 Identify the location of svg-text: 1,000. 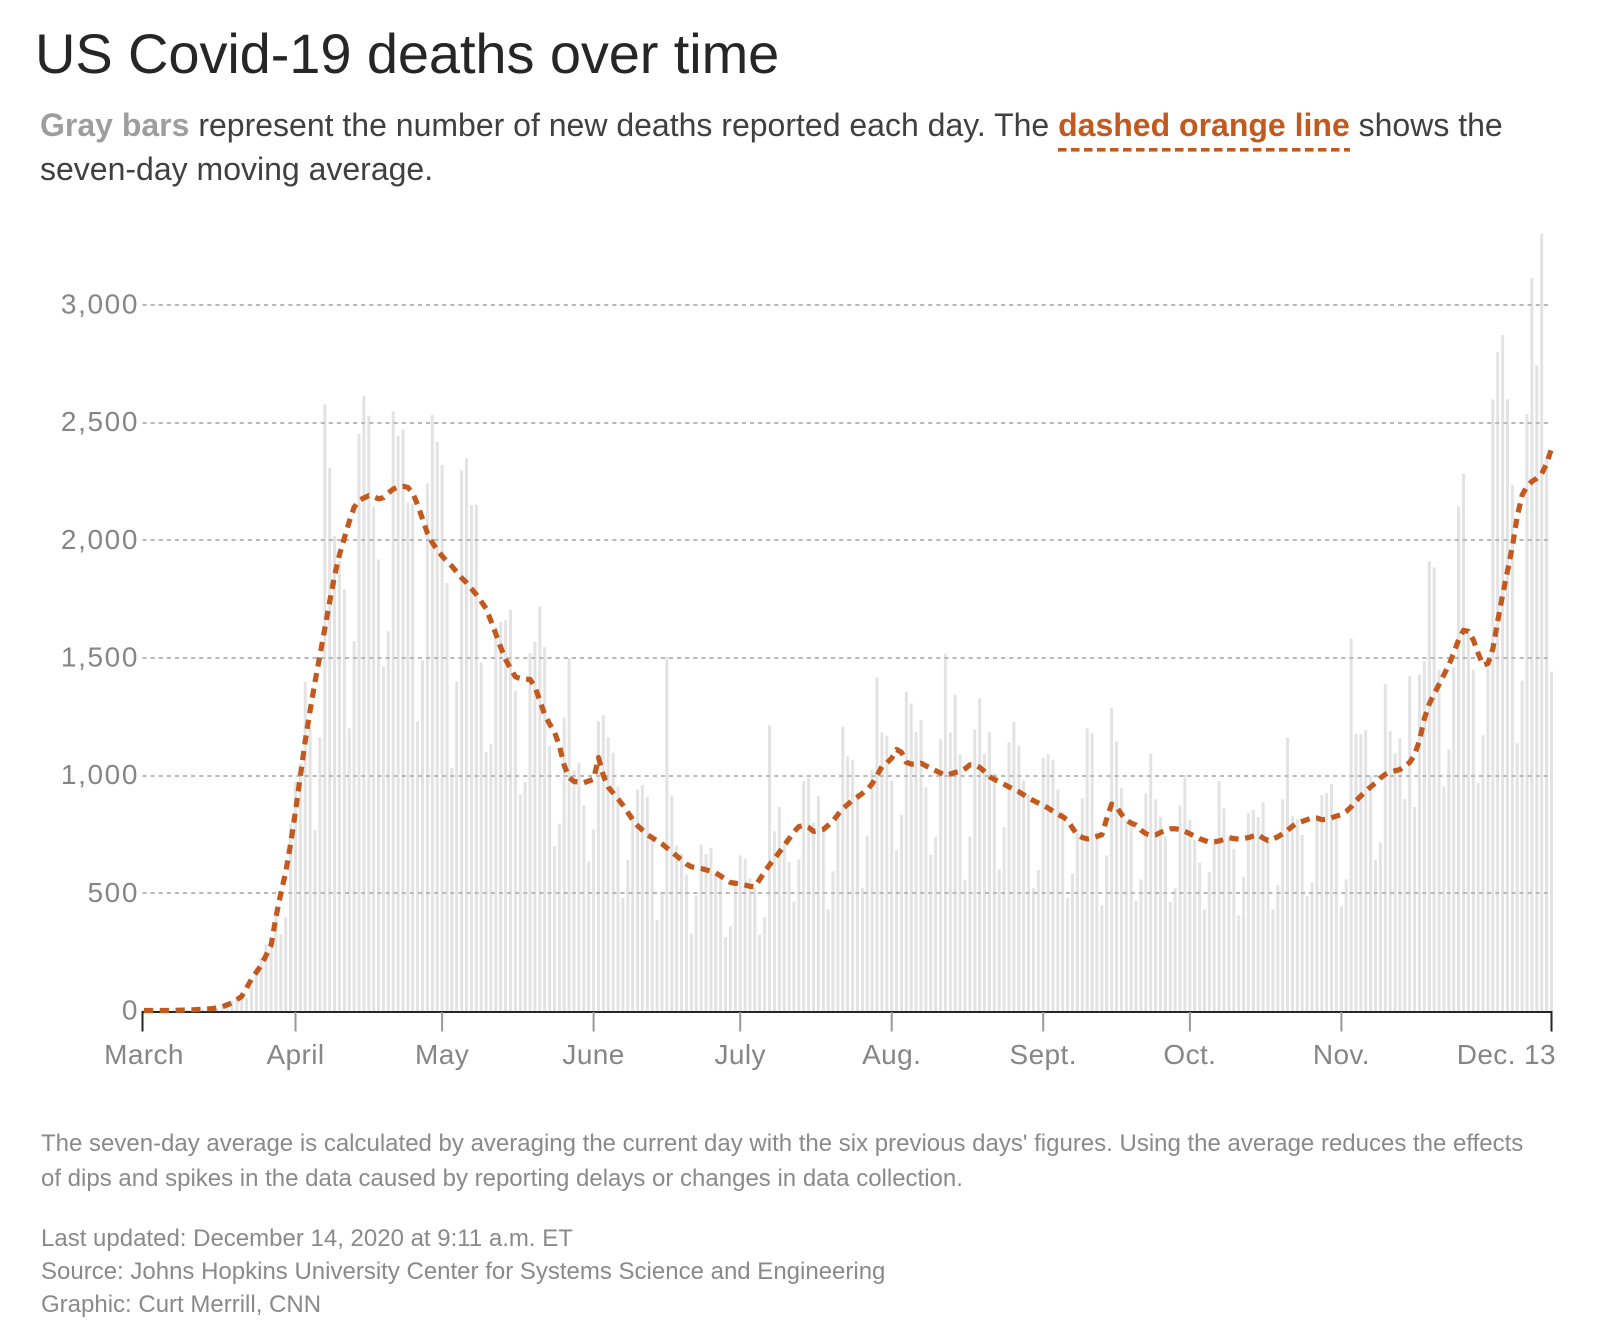
(100, 774).